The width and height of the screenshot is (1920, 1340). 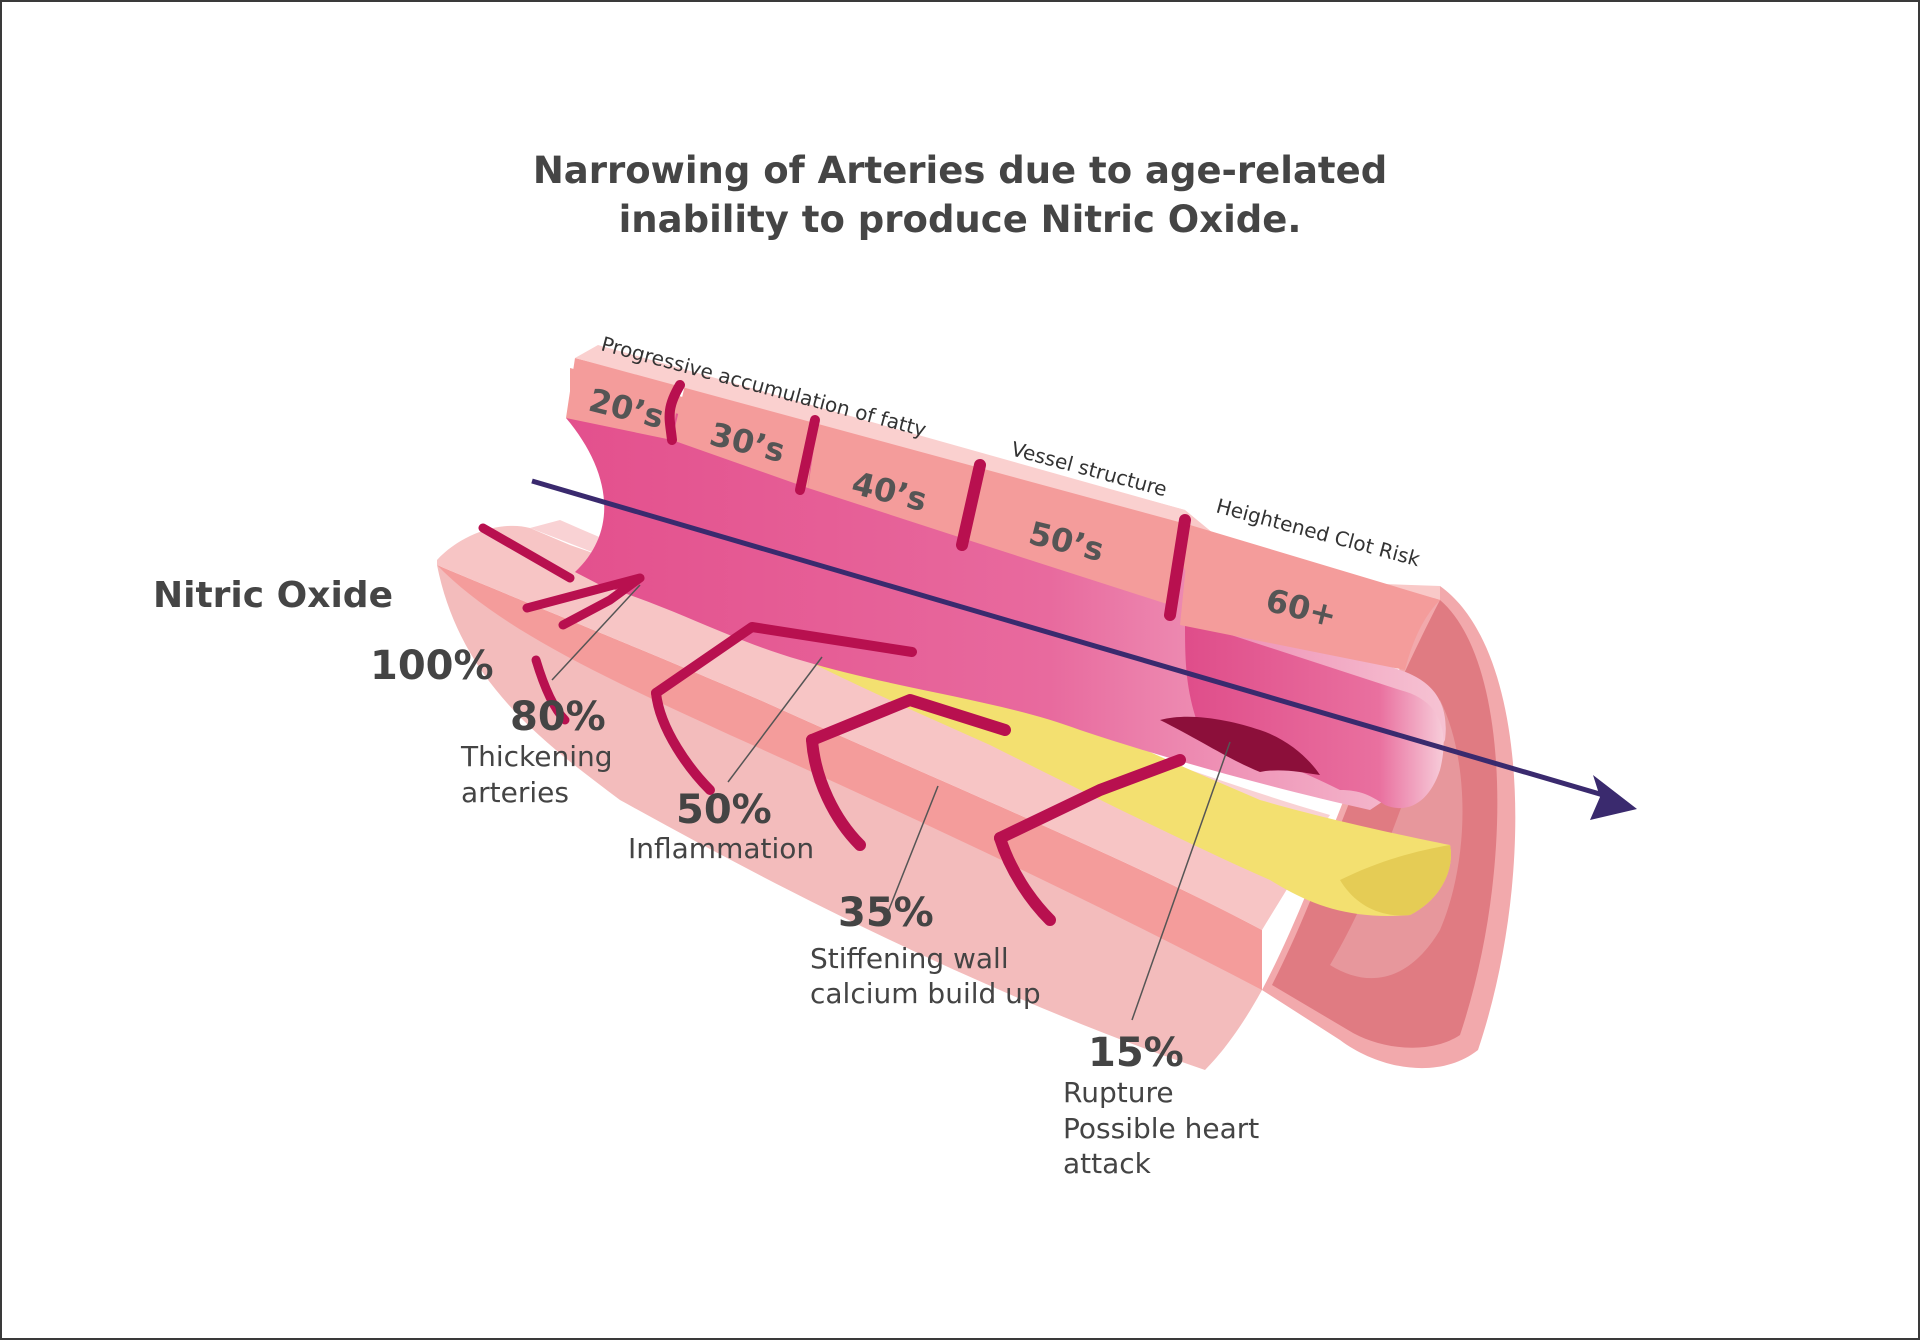 I want to click on arrow-shaft, so click(x=1071, y=639).